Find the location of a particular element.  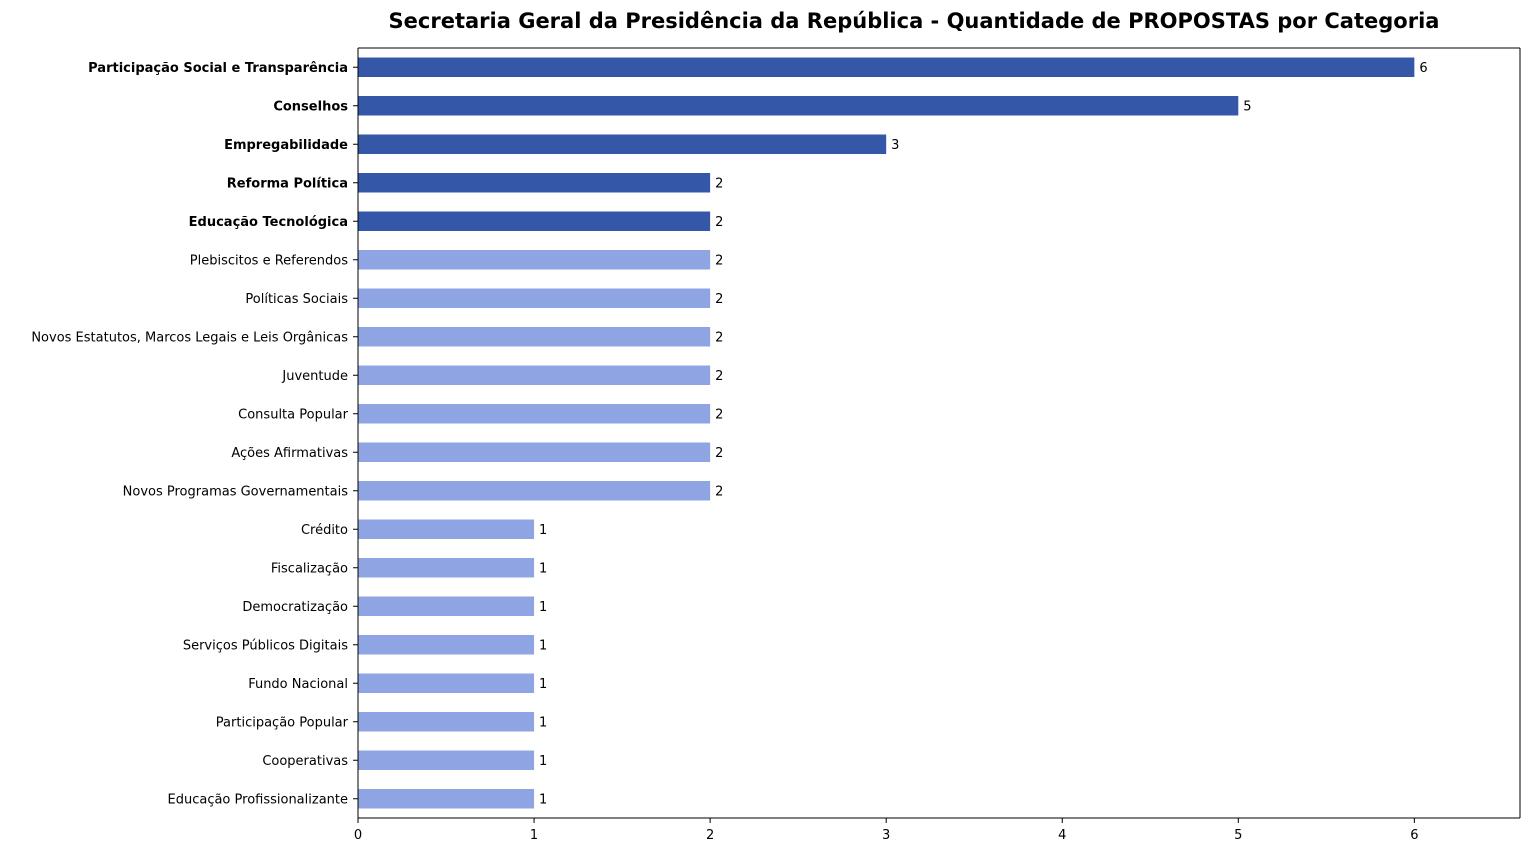

category-label: Democratização is located at coordinates (295, 607).